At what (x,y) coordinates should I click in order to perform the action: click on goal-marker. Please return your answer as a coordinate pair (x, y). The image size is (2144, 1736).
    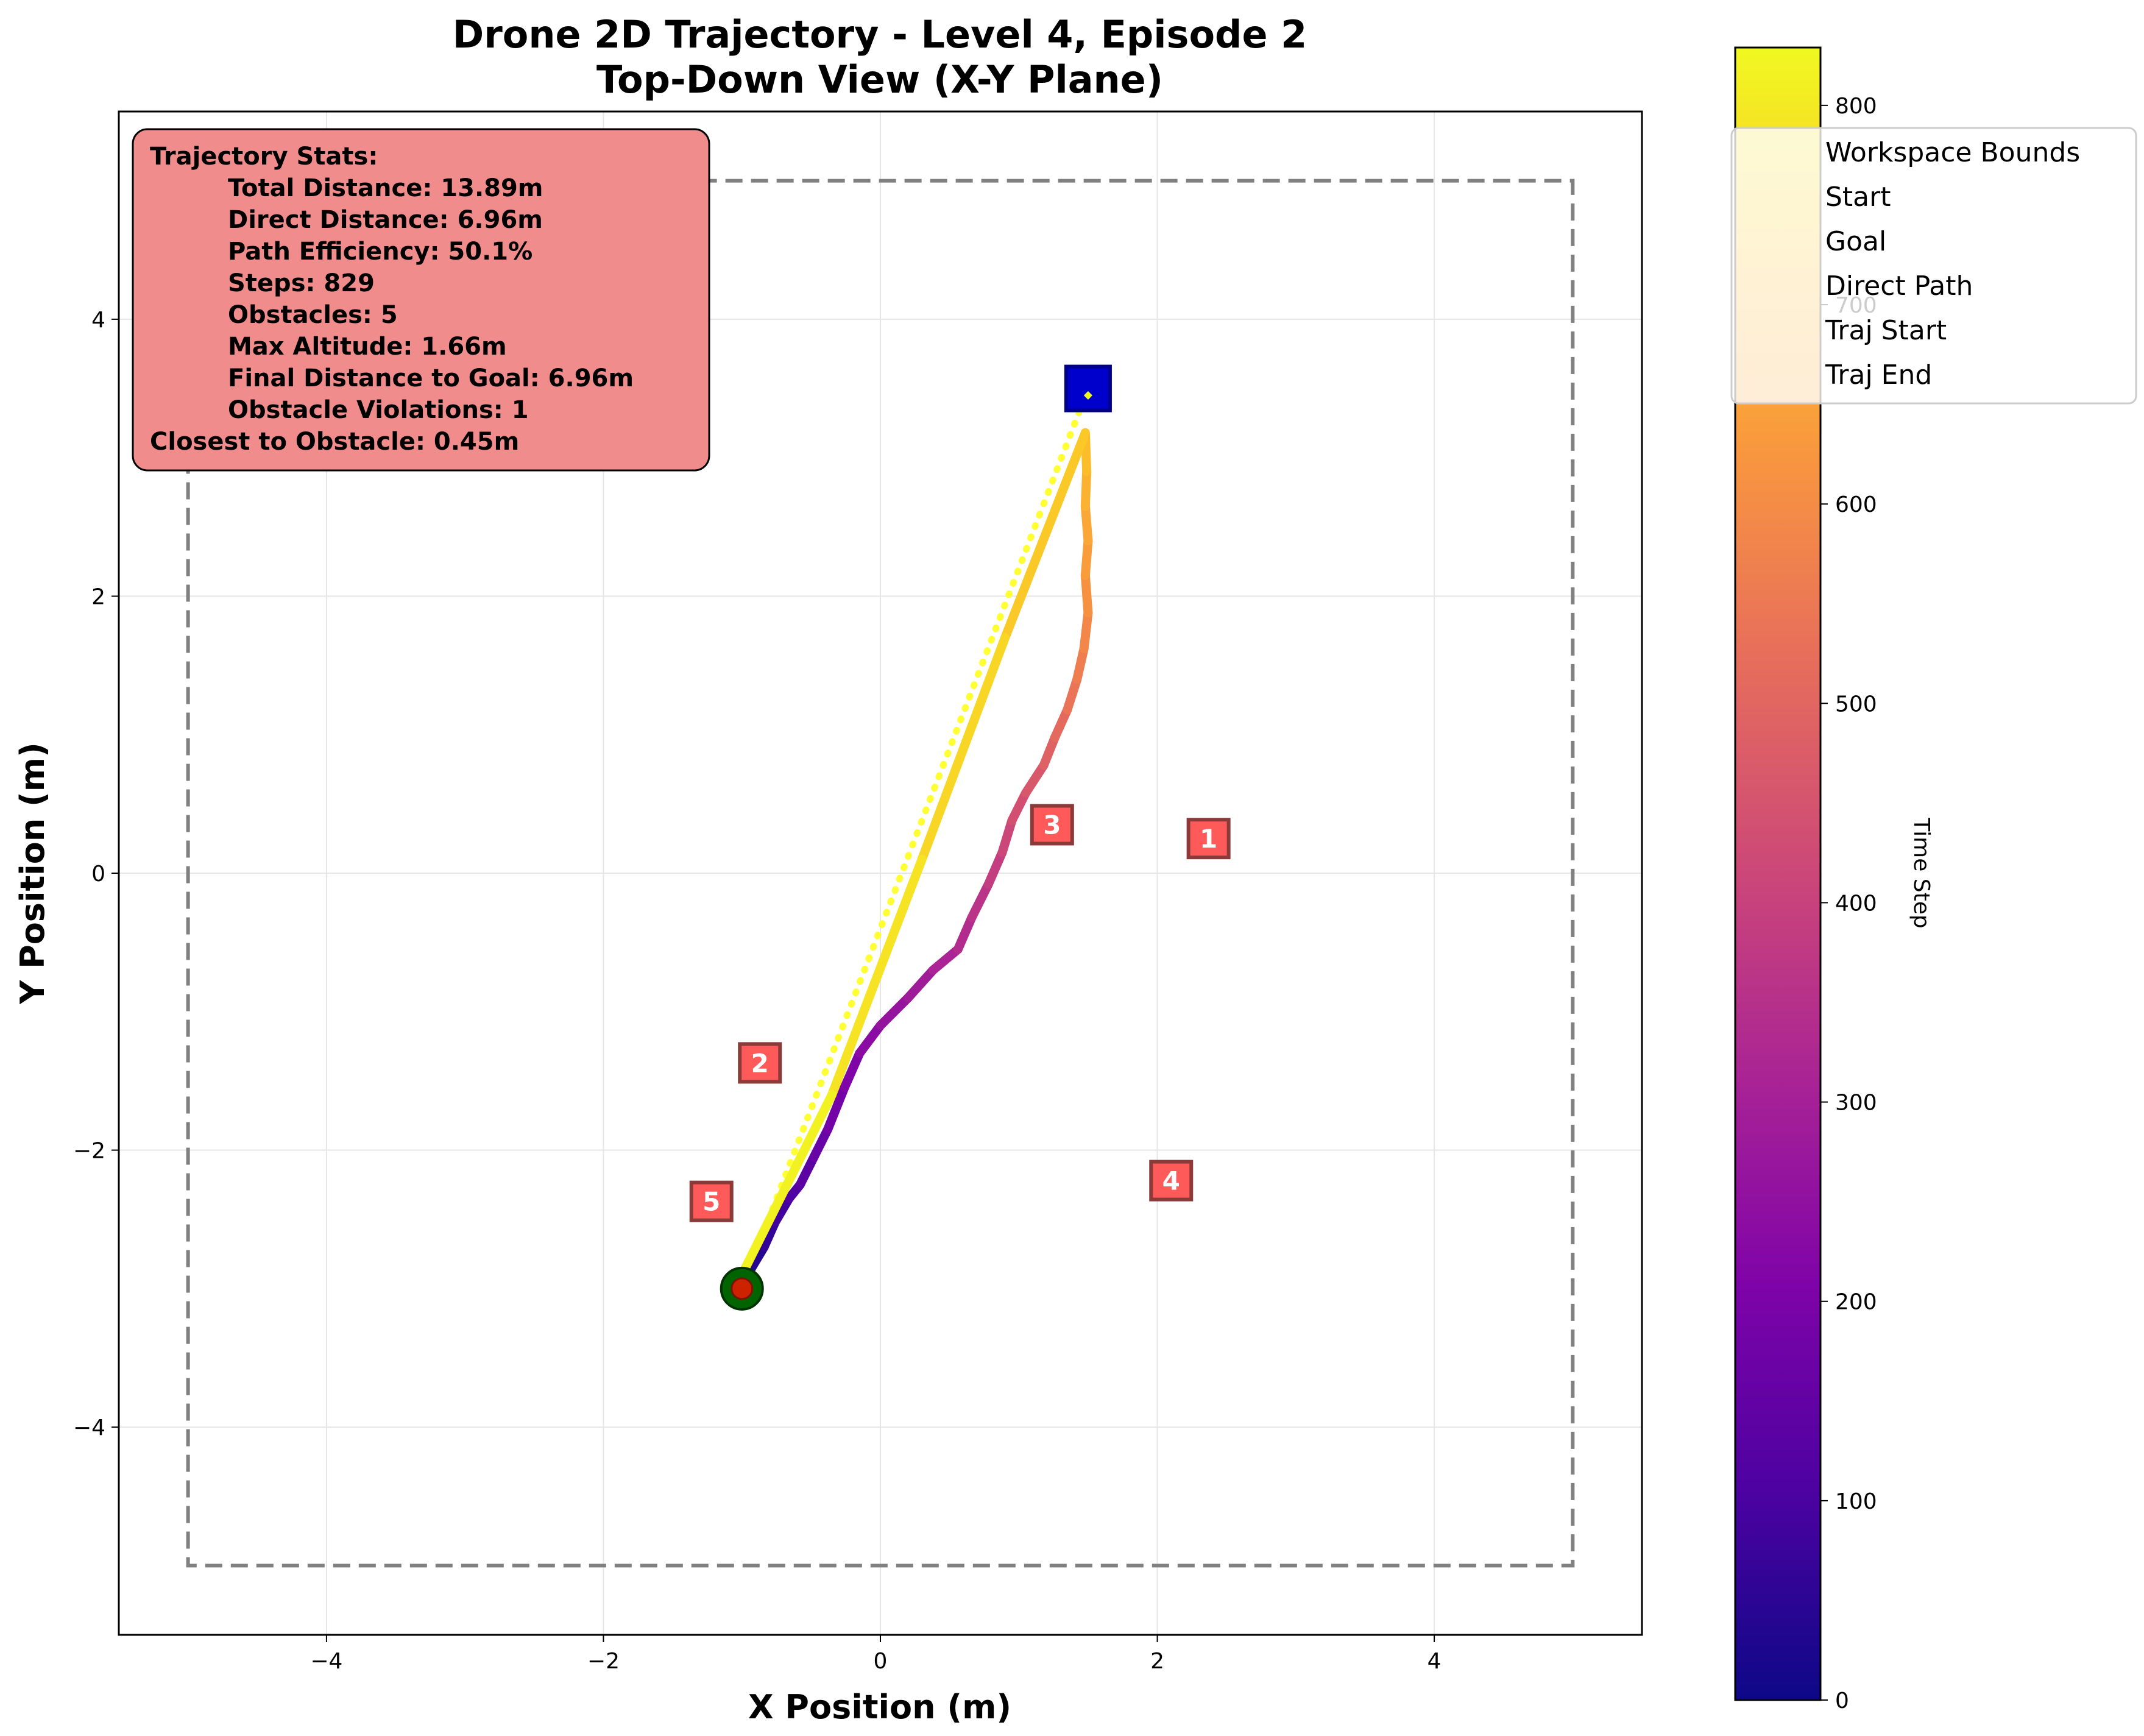
    Looking at the image, I should click on (1088, 388).